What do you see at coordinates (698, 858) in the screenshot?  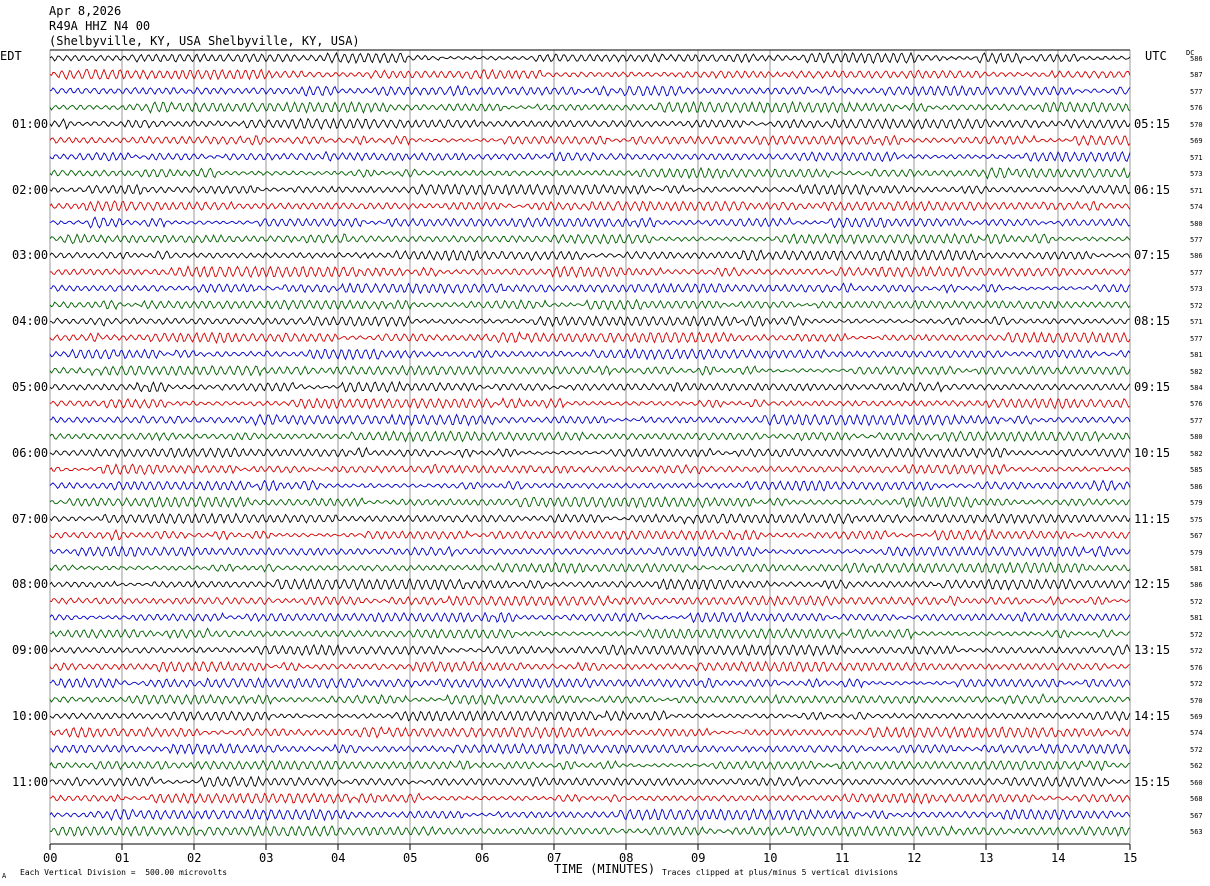 I see `x-tick-label: 09` at bounding box center [698, 858].